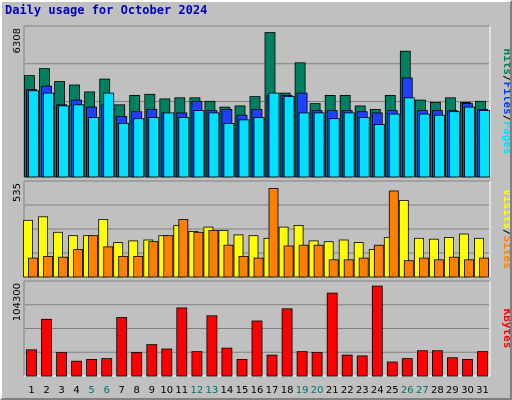 This screenshot has width=512, height=400. What do you see at coordinates (347, 390) in the screenshot?
I see `x-tick-day-22: 22` at bounding box center [347, 390].